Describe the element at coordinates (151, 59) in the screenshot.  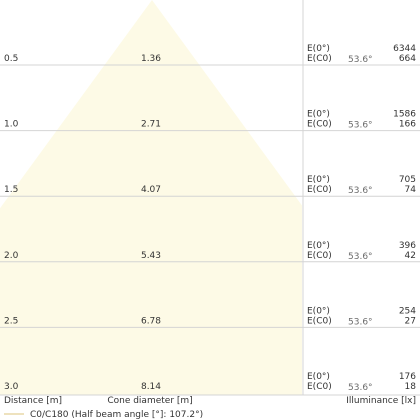
I see `cone-diameter-label: 1.36` at that location.